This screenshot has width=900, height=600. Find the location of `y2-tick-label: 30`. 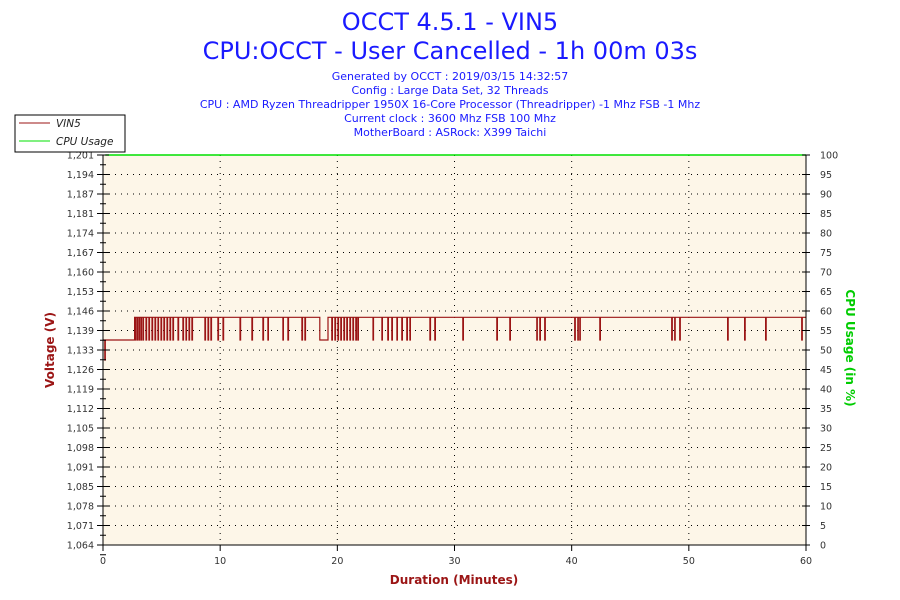

y2-tick-label: 30 is located at coordinates (826, 429).